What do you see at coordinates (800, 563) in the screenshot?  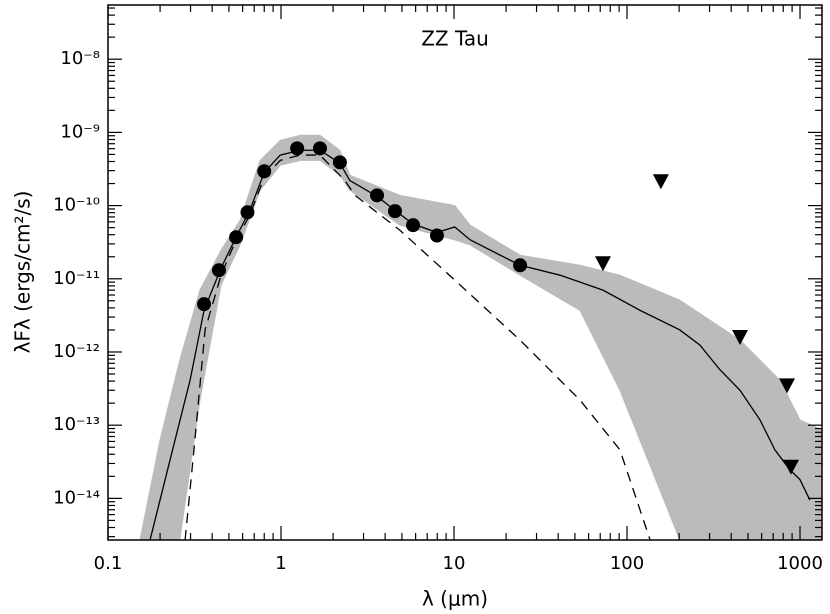 I see `x-tick-label: 1000` at bounding box center [800, 563].